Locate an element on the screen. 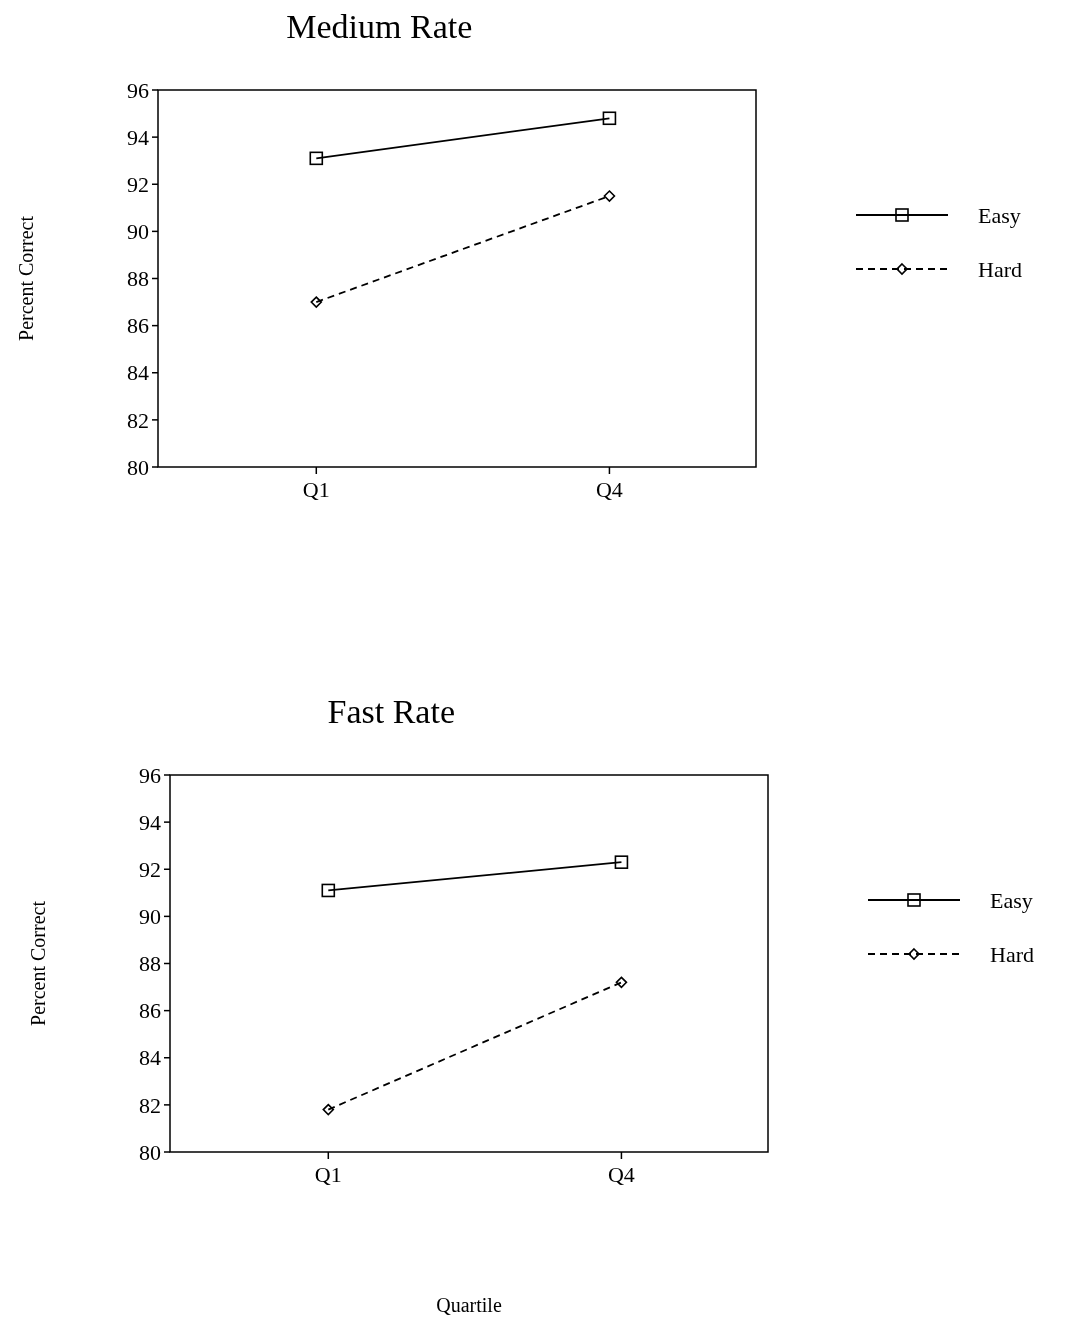 This screenshot has height=1327, width=1073. x-axis-title: Quartile is located at coordinates (469, 1305).